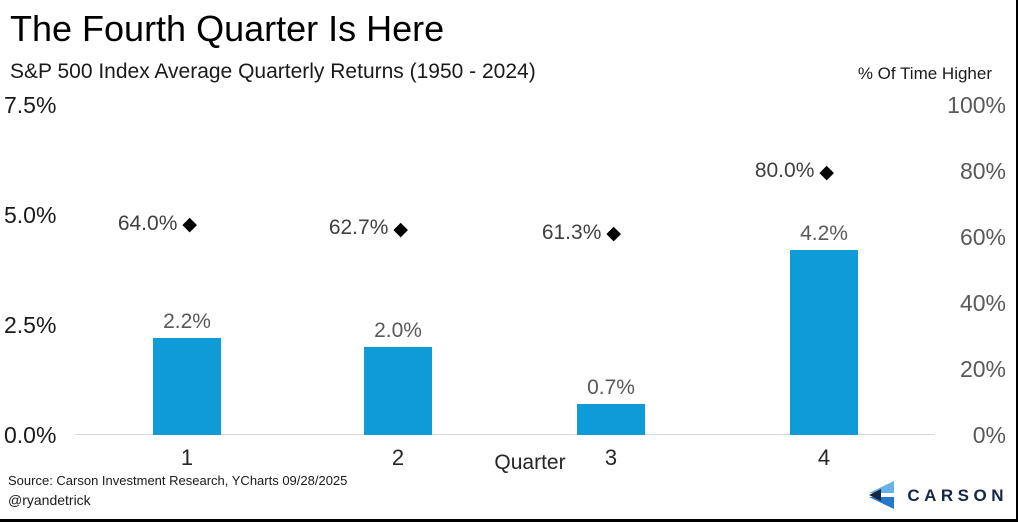 This screenshot has height=522, width=1018. I want to click on bar-value-label: 0.7%, so click(611, 388).